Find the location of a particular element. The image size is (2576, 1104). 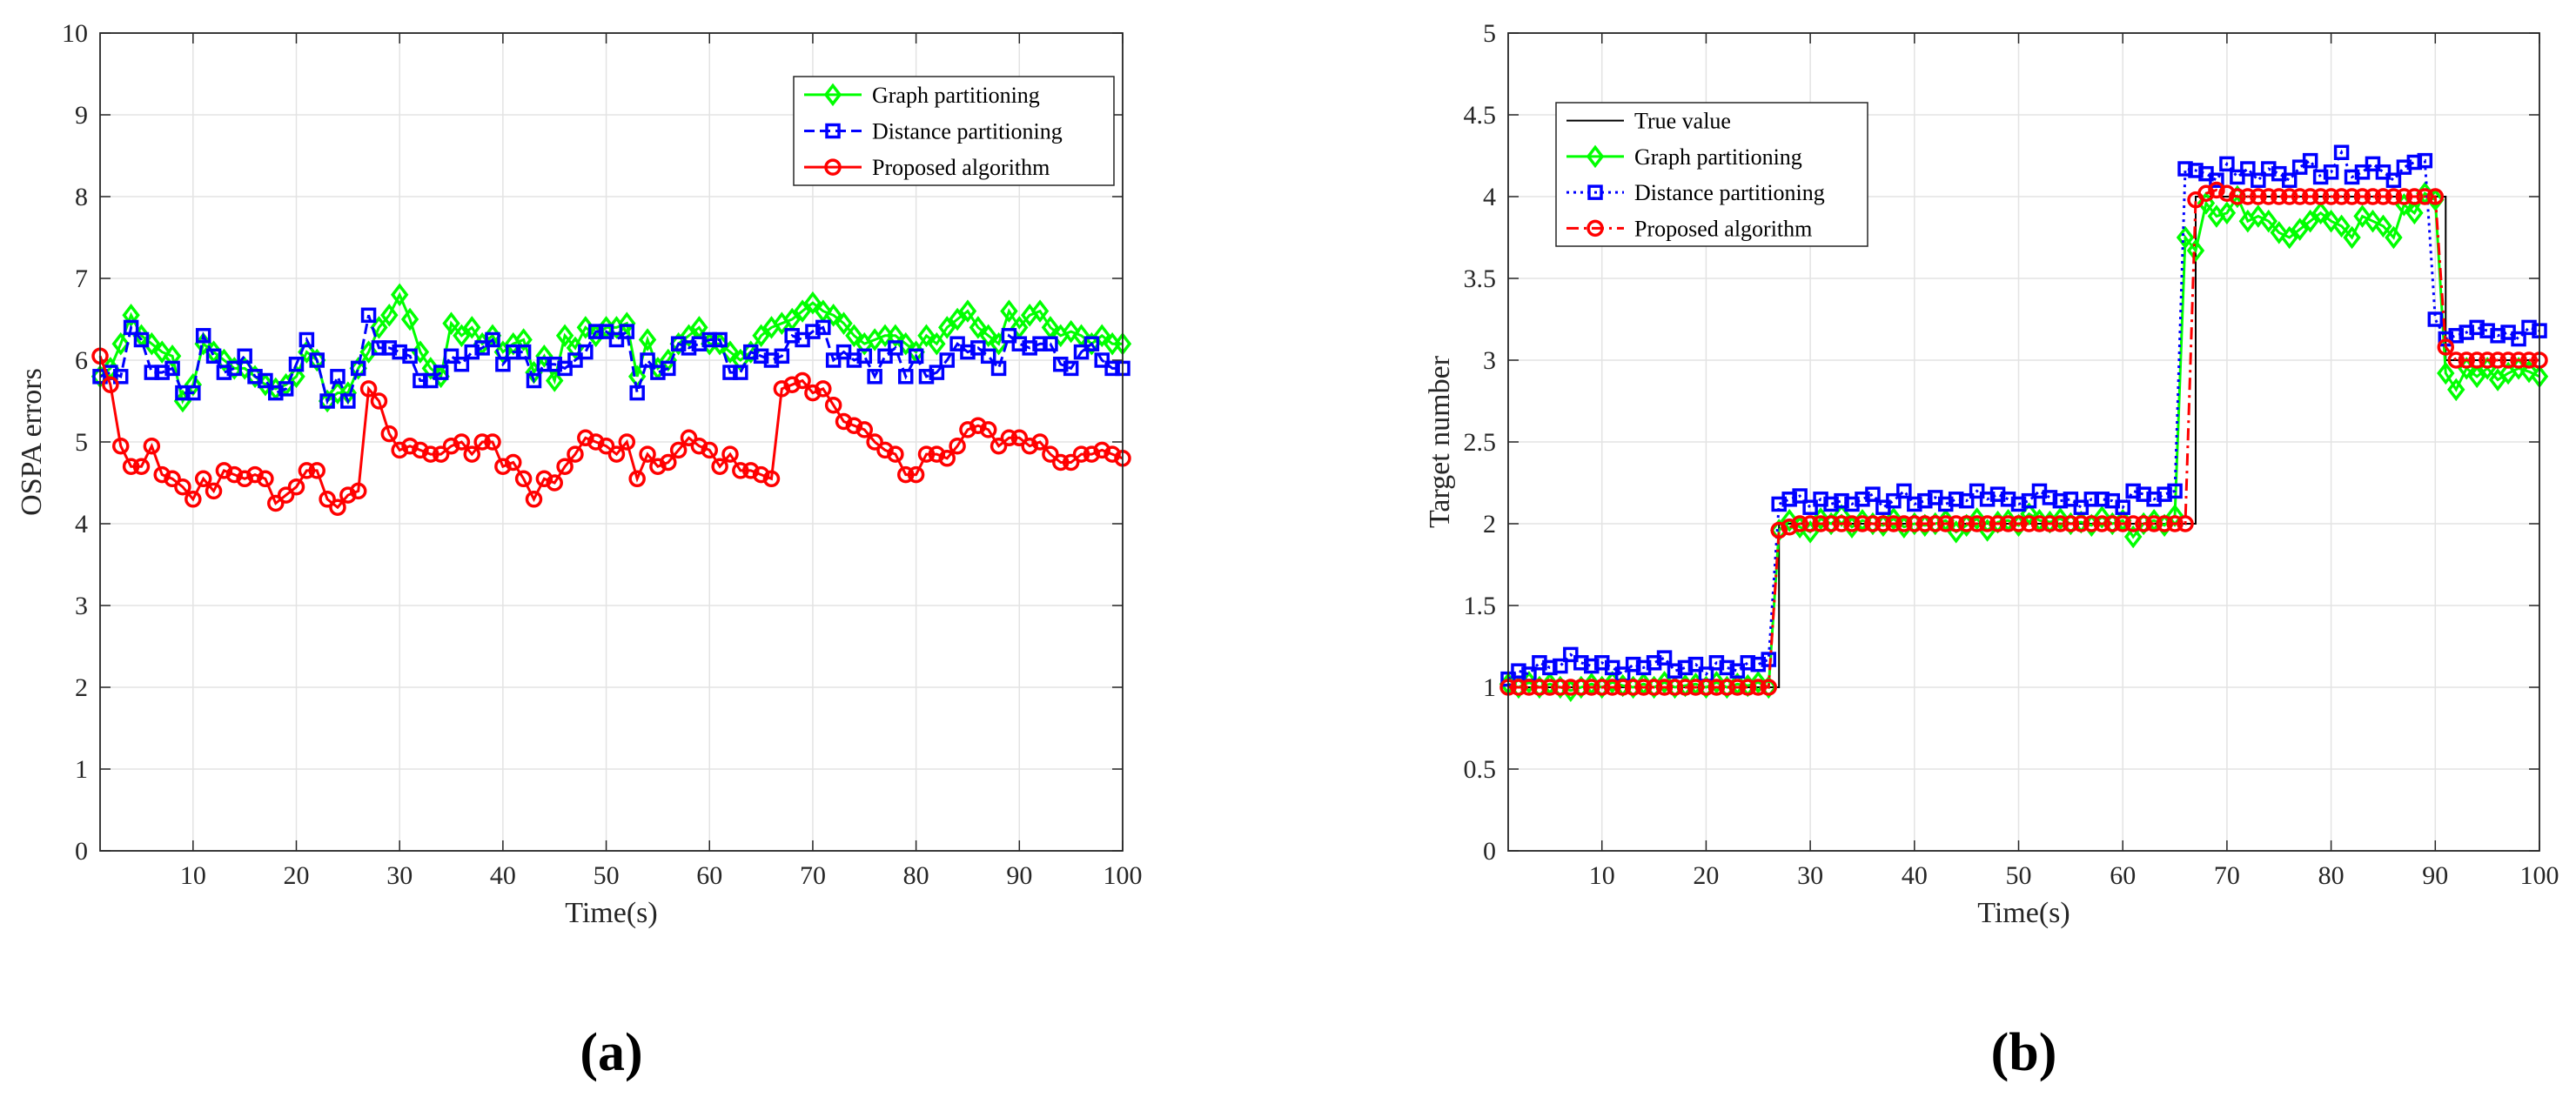

legend-marker-distance-partitioning is located at coordinates (833, 131).